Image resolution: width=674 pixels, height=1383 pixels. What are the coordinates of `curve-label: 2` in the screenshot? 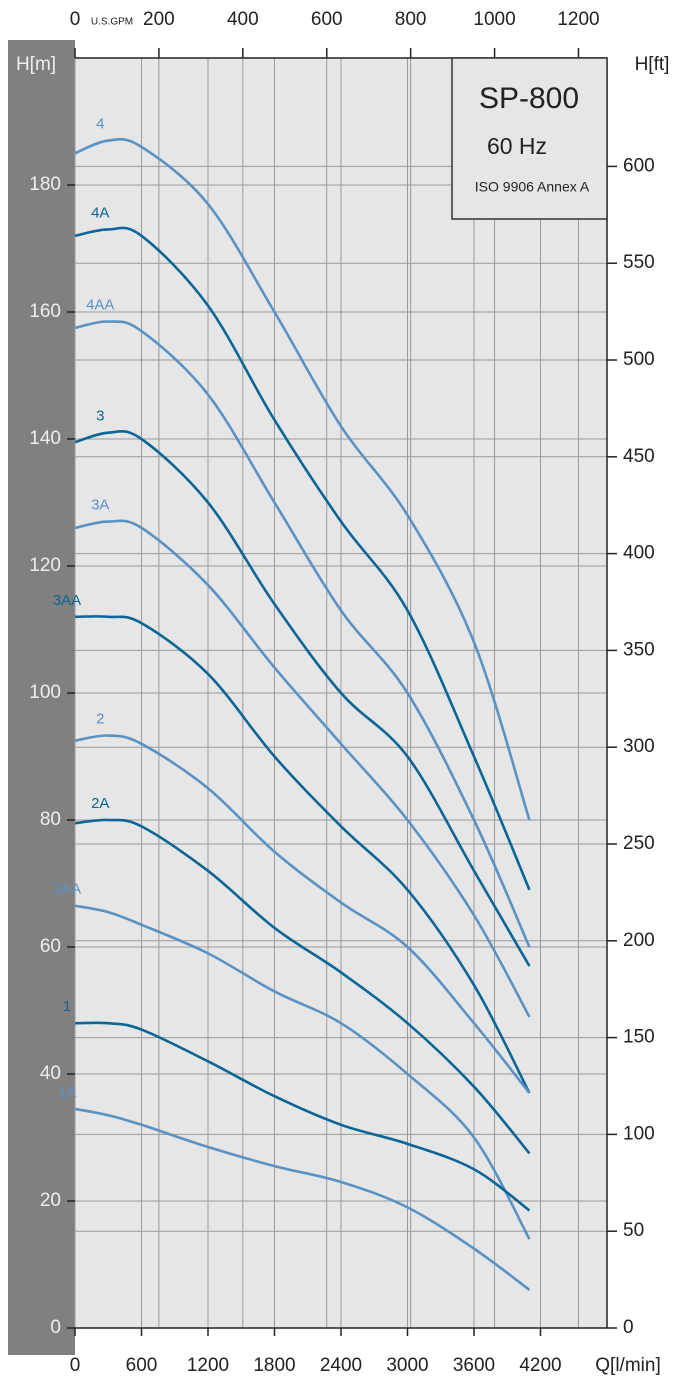 It's located at (100, 719).